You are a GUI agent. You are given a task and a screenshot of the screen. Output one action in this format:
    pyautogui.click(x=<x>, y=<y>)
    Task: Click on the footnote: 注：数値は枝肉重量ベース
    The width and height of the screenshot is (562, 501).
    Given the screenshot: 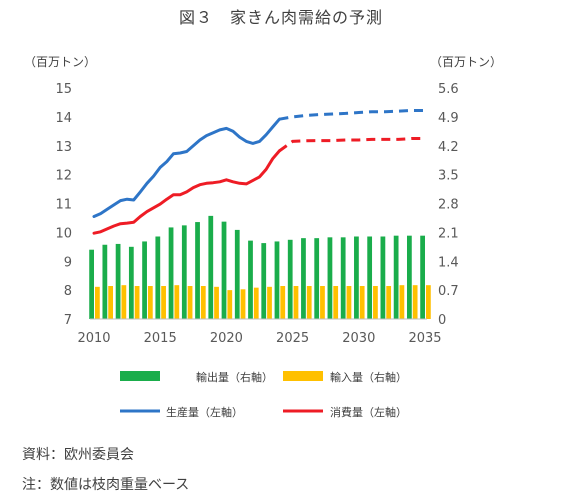 What is the action you would take?
    pyautogui.click(x=106, y=485)
    